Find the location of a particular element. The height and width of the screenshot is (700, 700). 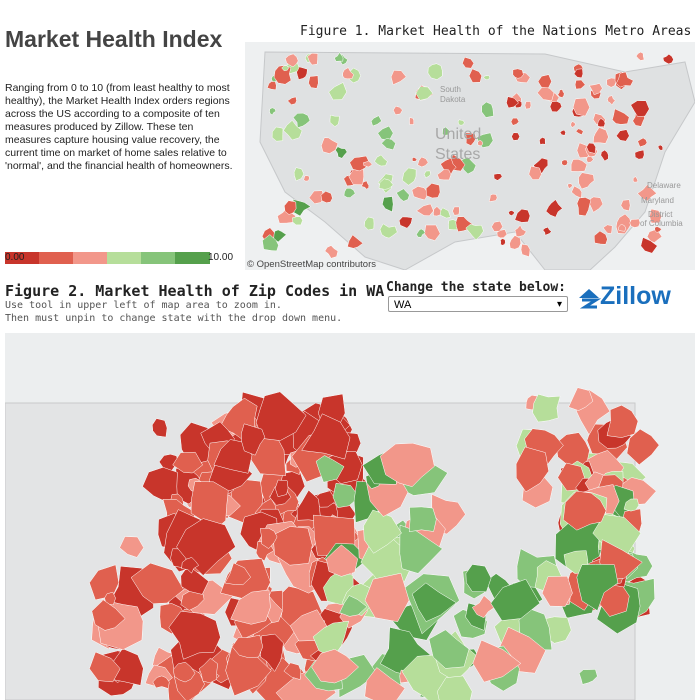

map-label: Delaware is located at coordinates (664, 185).